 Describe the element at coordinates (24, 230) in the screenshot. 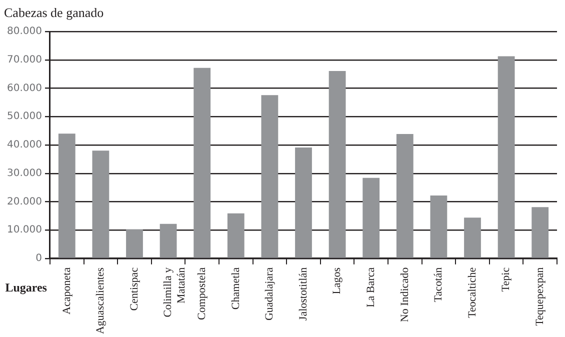

I see `y-tick-label: 10.000` at that location.